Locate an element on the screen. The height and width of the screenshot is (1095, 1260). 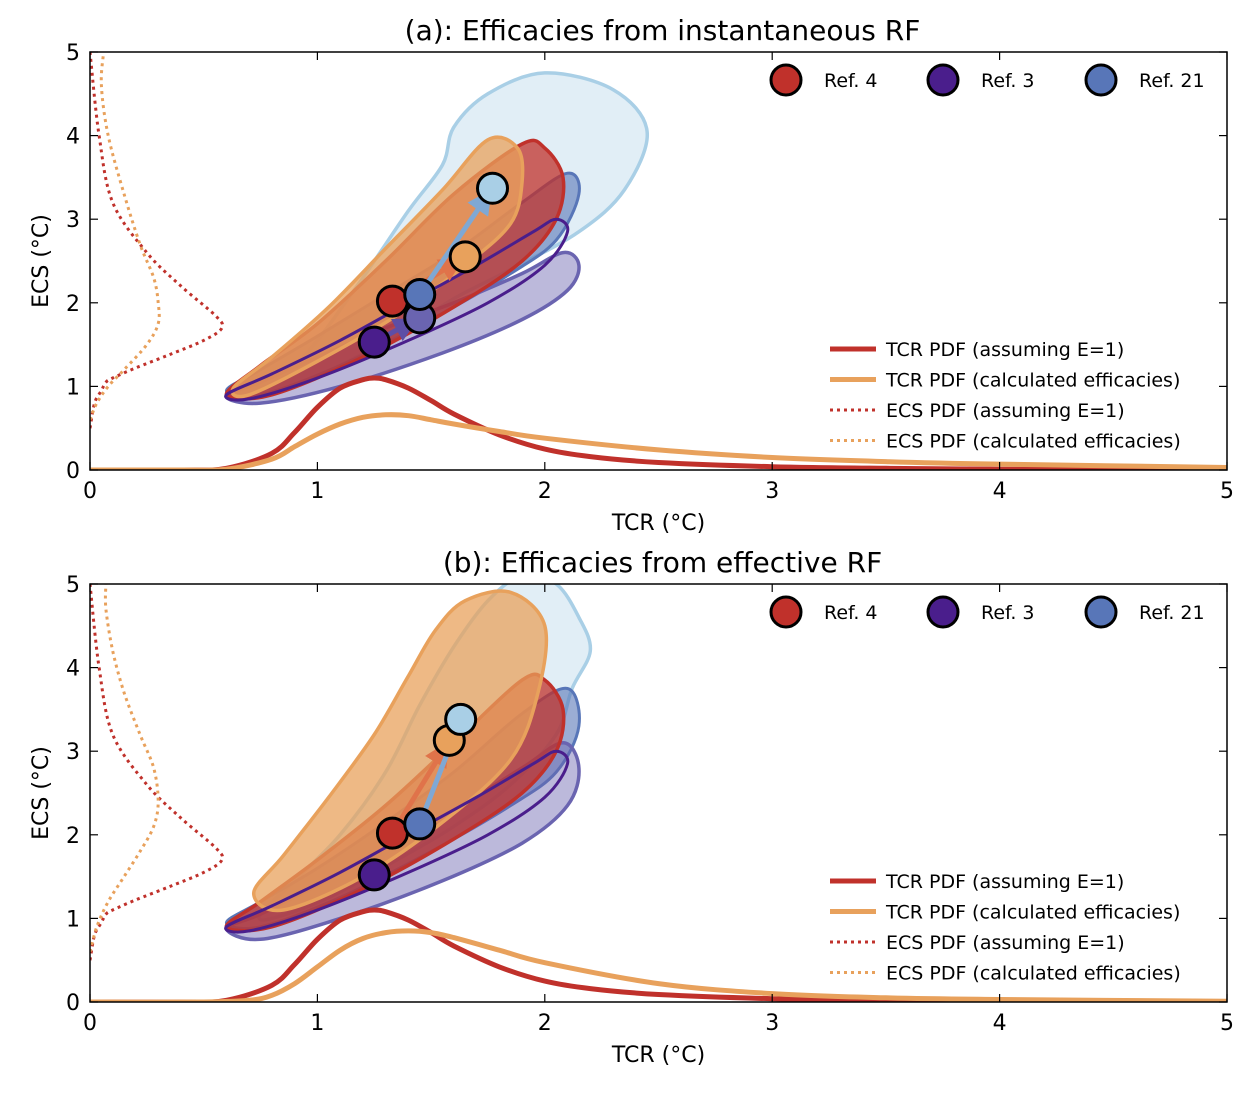
point-ref4-calculated is located at coordinates (465, 257).